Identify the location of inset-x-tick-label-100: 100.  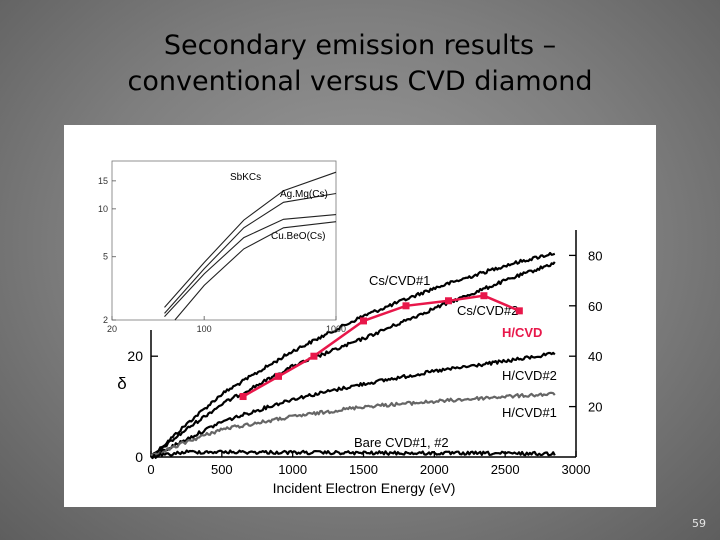
(204, 329).